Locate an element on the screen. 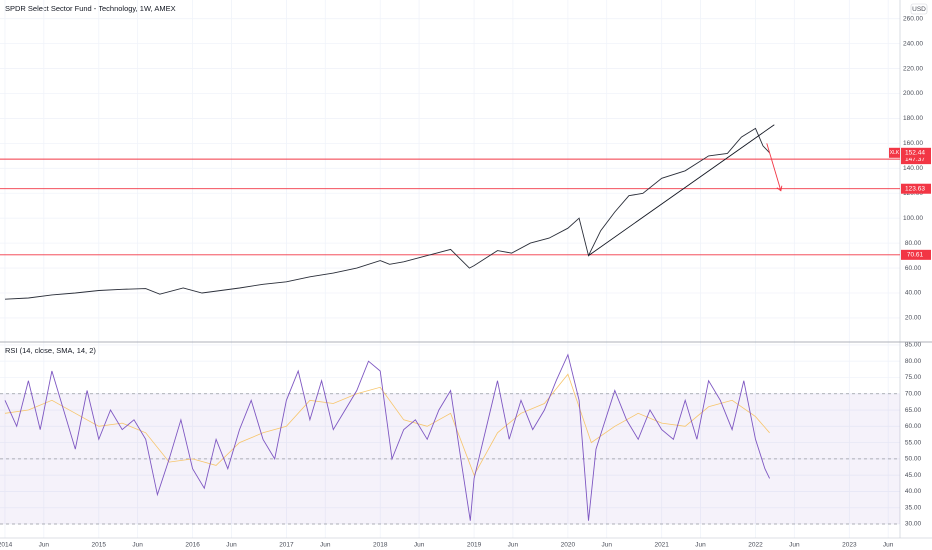 This screenshot has height=550, width=932. symbol: XLK is located at coordinates (895, 153).